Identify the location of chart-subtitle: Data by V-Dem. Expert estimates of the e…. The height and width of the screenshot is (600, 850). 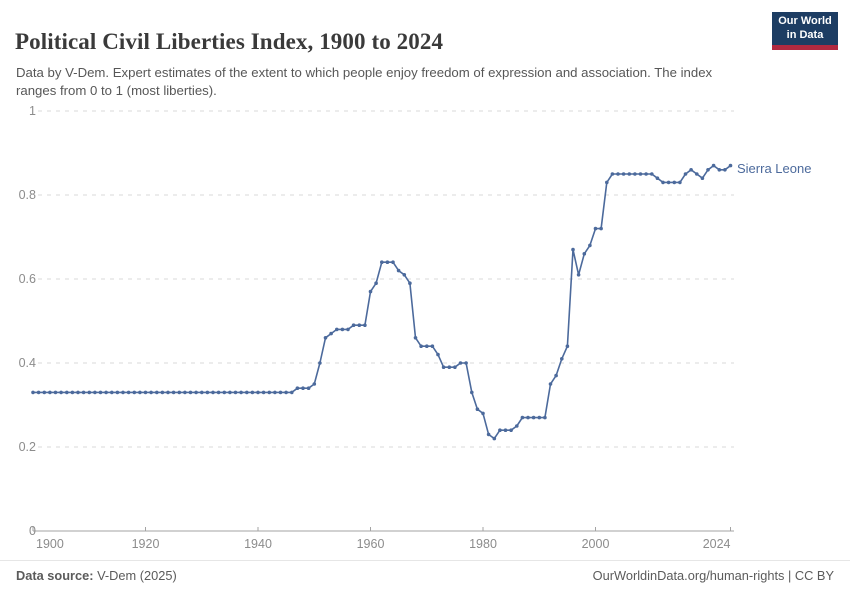
(364, 81).